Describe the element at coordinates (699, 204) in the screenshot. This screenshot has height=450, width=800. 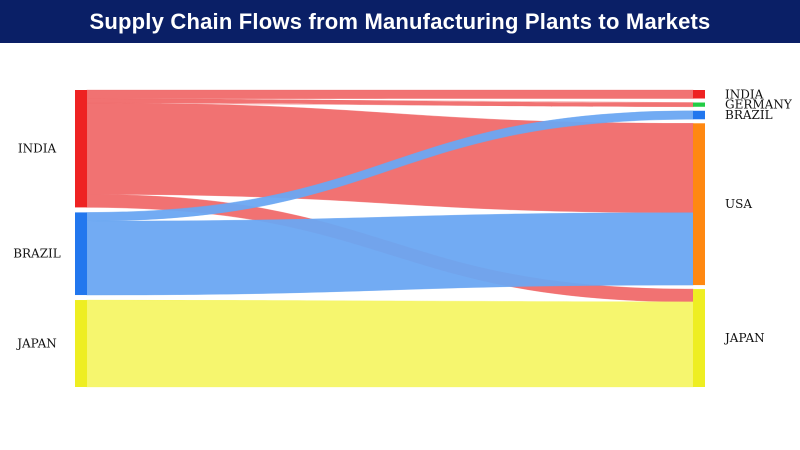
I see `target-node-usa` at that location.